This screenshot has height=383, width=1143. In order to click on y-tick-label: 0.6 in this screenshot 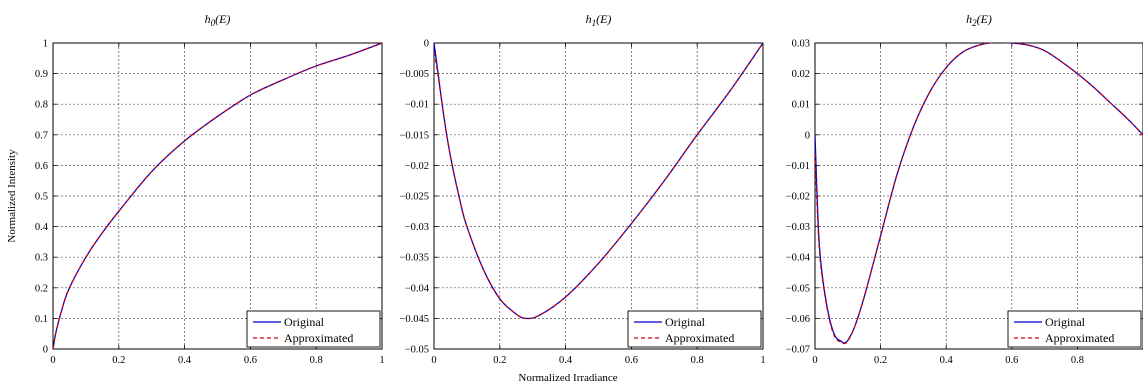, I will do `click(41, 166)`.